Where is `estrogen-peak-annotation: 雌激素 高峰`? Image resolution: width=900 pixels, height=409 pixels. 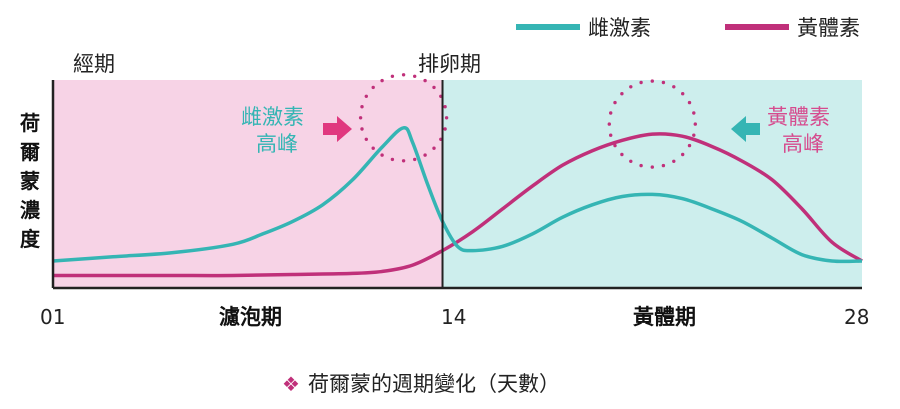
estrogen-peak-annotation: 雌激素 高峰 is located at coordinates (296, 130).